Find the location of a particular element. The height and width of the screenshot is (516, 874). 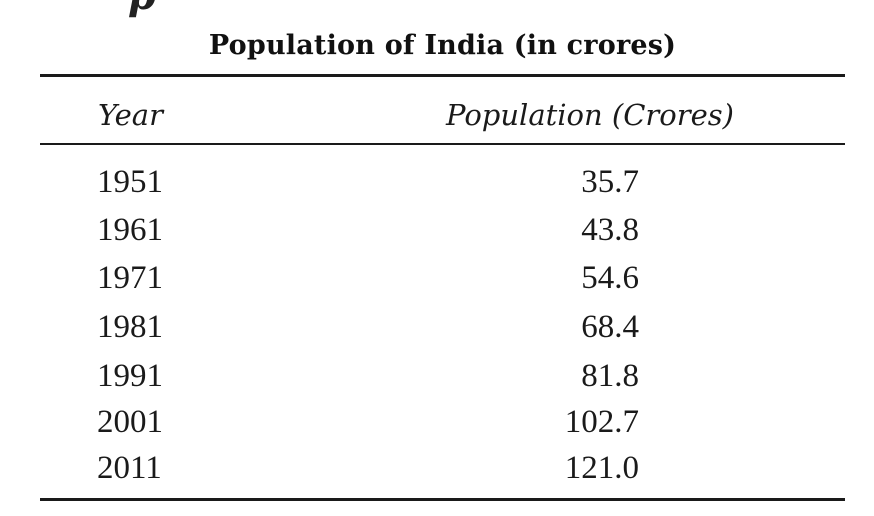

table-row: 2011 121.0 is located at coordinates (442, 468).